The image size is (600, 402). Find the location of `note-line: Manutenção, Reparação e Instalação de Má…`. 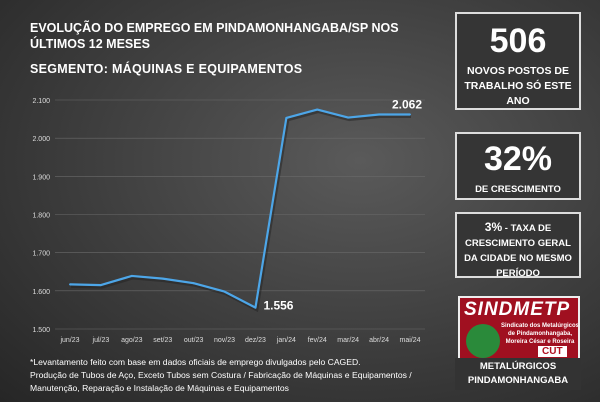

note-line: Manutenção, Reparação e Instalação de Má… is located at coordinates (159, 388).